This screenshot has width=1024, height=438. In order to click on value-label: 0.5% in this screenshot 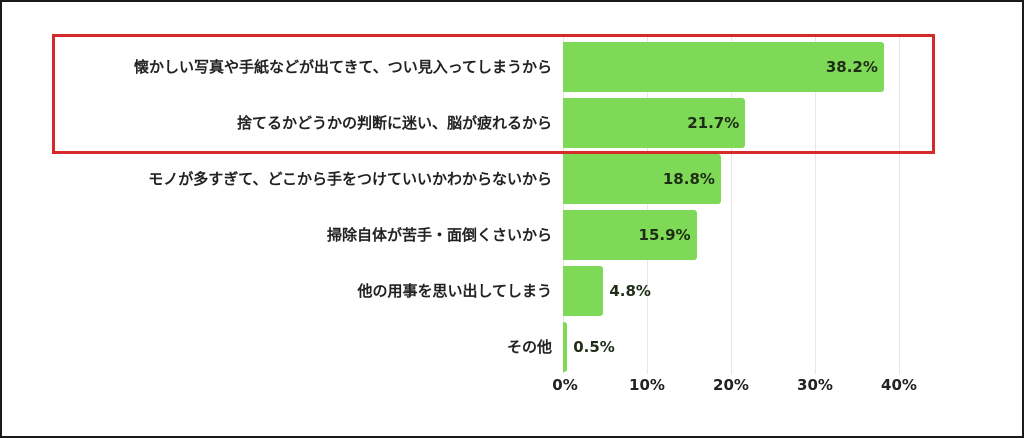, I will do `click(594, 347)`.